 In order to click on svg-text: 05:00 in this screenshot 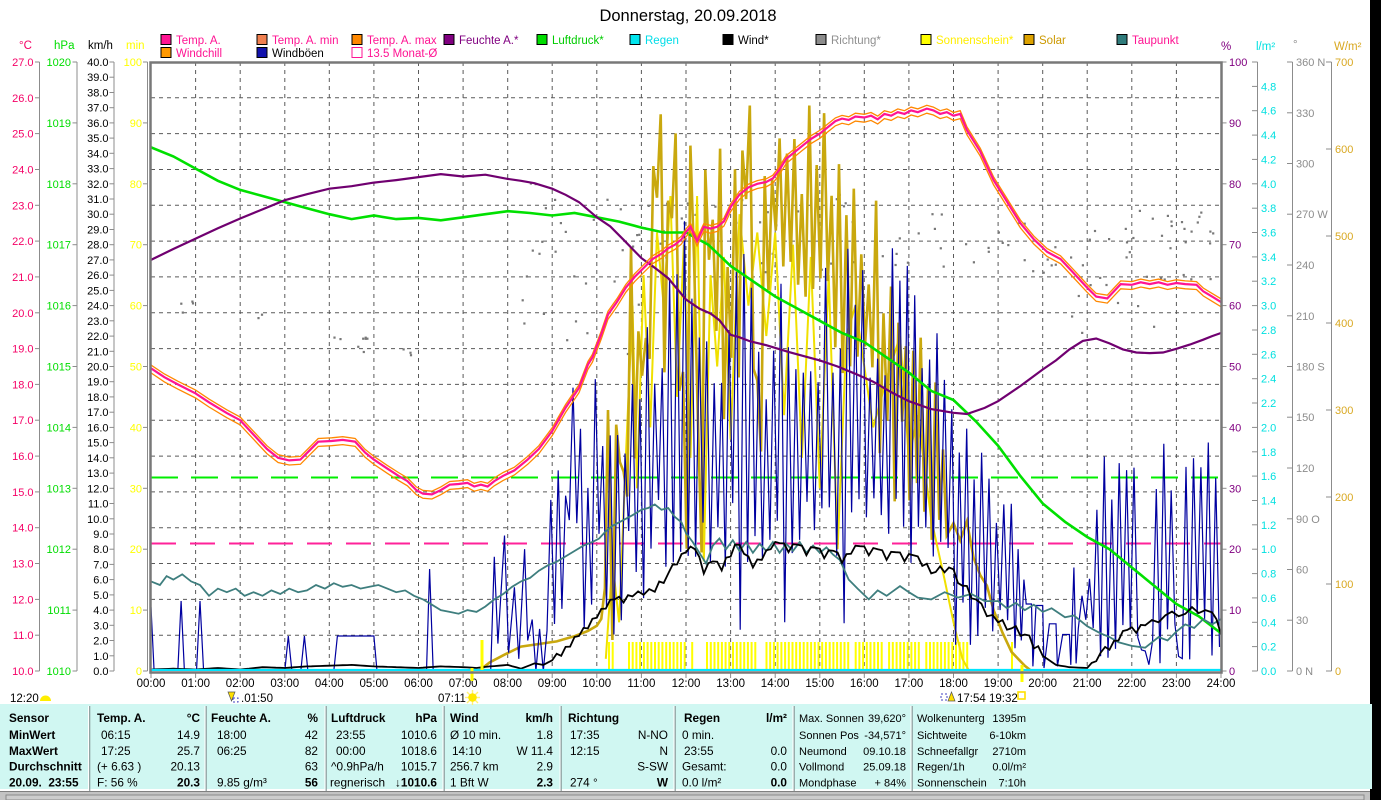, I will do `click(374, 684)`.